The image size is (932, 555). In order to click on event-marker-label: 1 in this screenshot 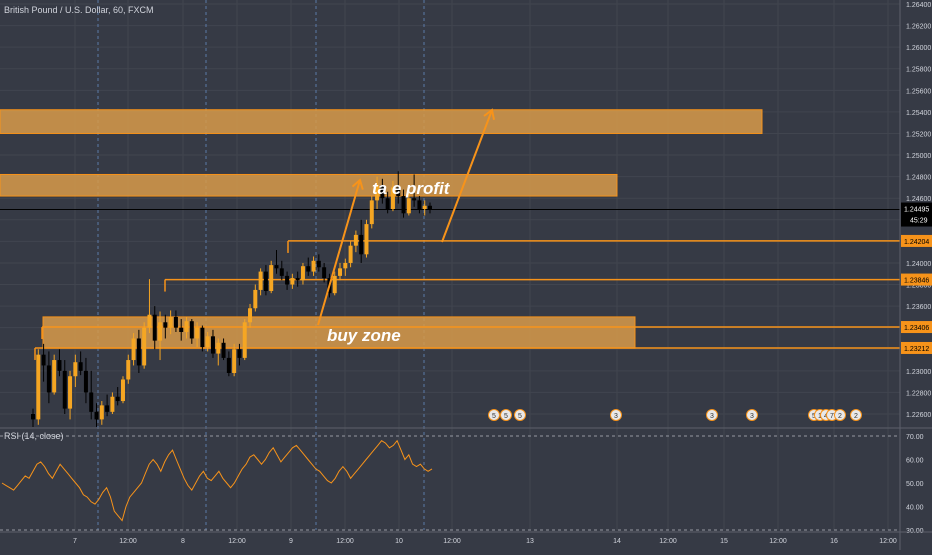, I will do `click(820, 416)`.